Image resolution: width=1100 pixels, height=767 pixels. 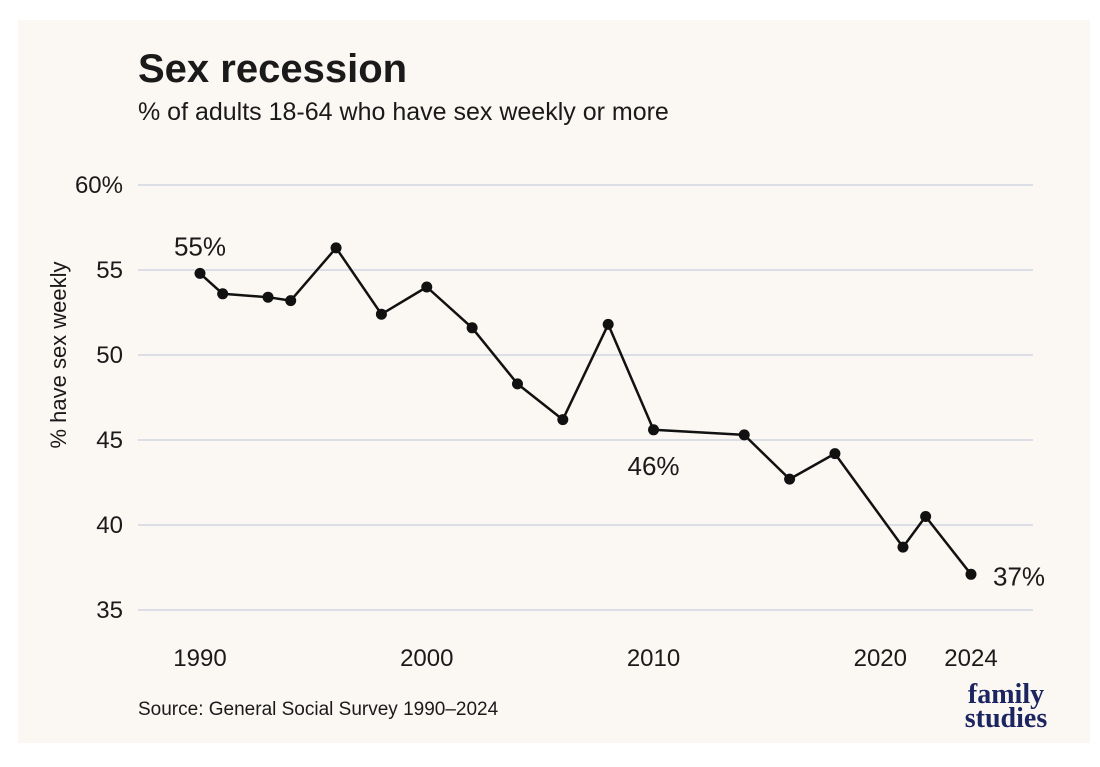 What do you see at coordinates (318, 709) in the screenshot?
I see `source-note: Source: General Social Survey 1990–2024` at bounding box center [318, 709].